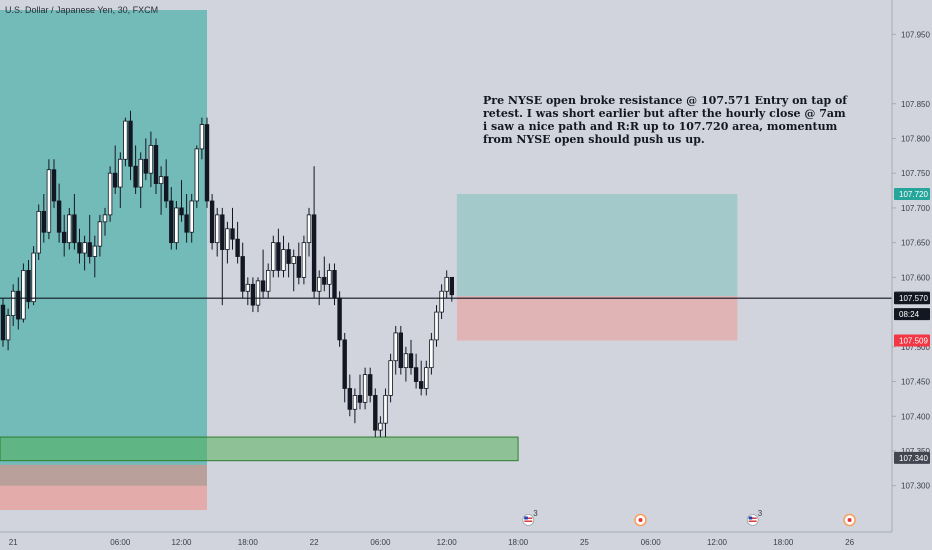 The height and width of the screenshot is (550, 932). I want to click on demand-zone, so click(259, 449).